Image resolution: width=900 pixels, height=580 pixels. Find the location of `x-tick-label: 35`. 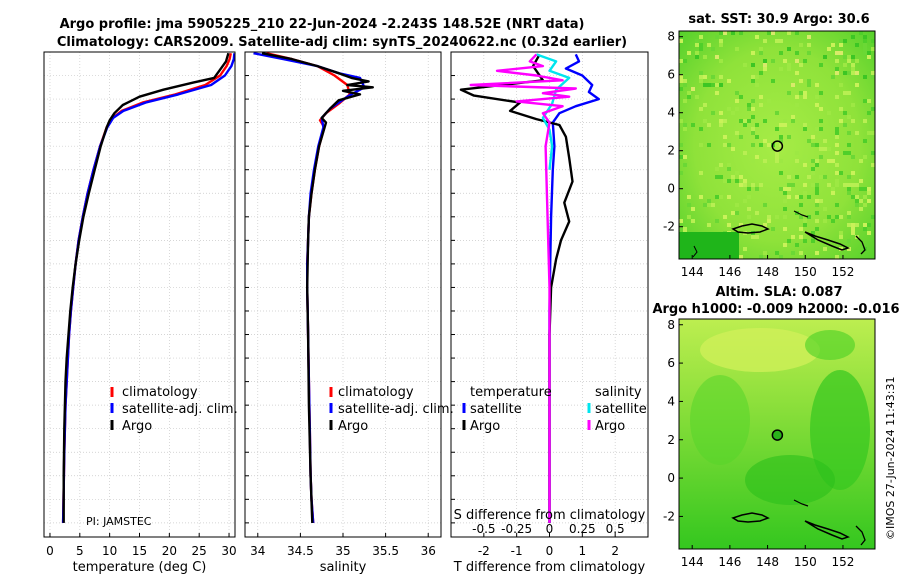

x-tick-label: 35 is located at coordinates (342, 551).